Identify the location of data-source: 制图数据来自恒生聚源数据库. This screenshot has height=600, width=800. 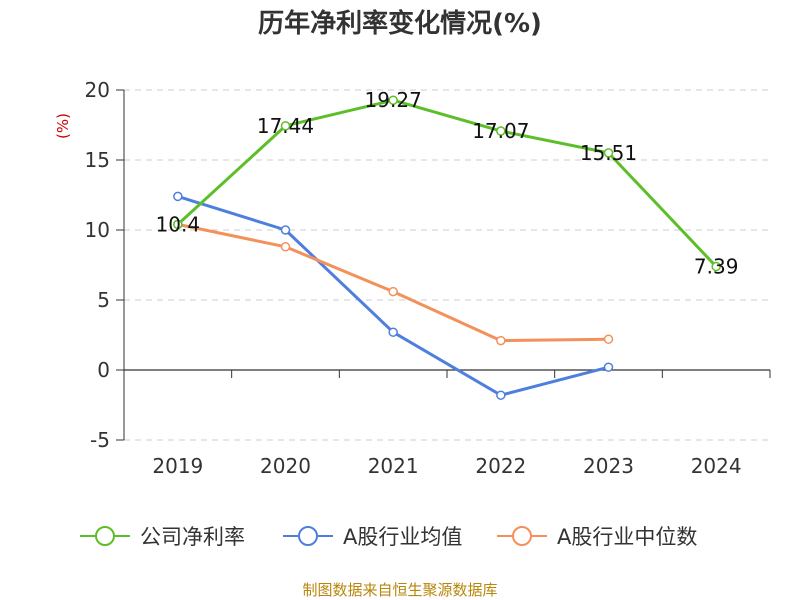
(399, 590).